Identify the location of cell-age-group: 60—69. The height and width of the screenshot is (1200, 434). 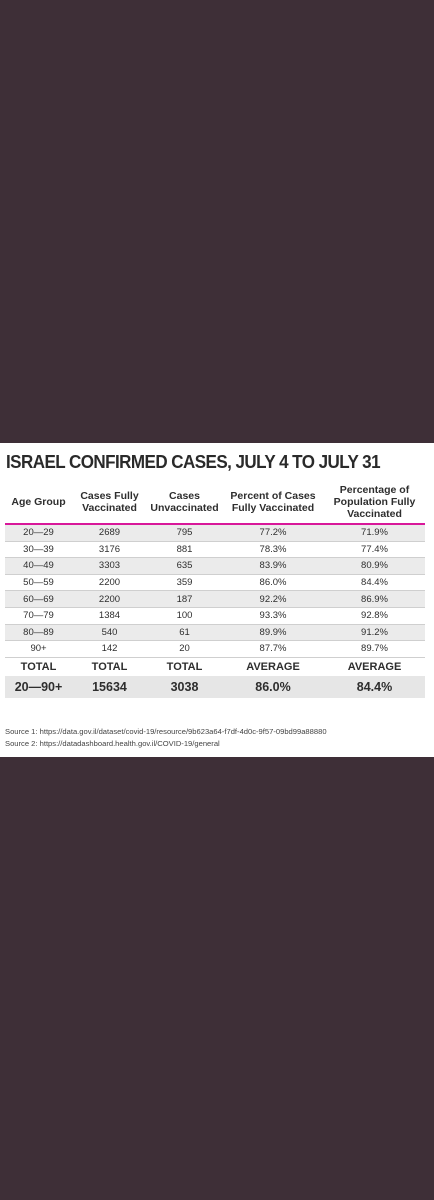
(38, 599).